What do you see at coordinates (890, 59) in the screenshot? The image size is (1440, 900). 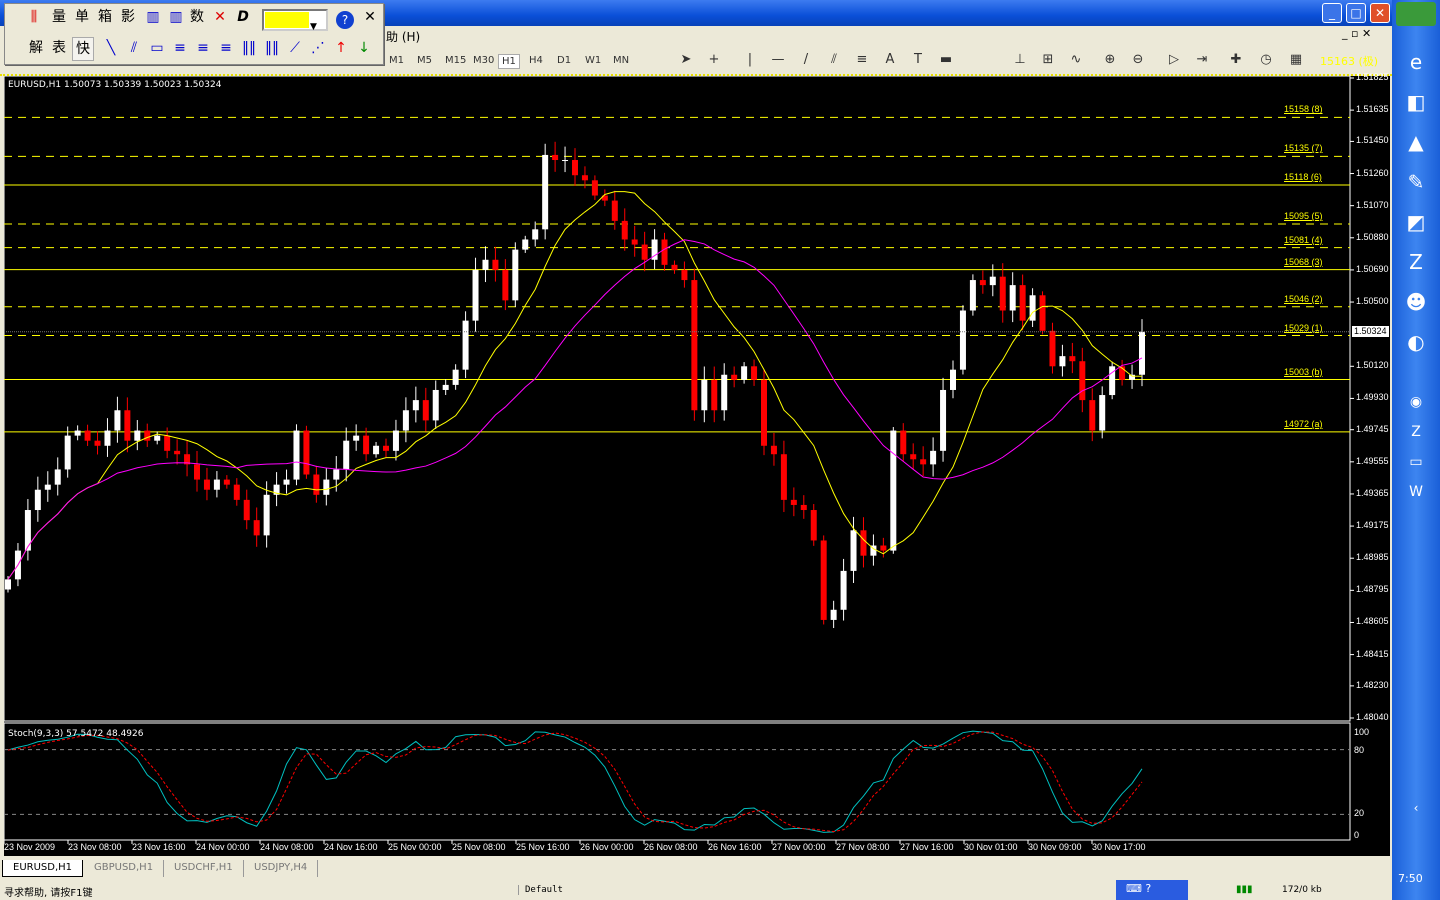 I see `text-icon: A` at bounding box center [890, 59].